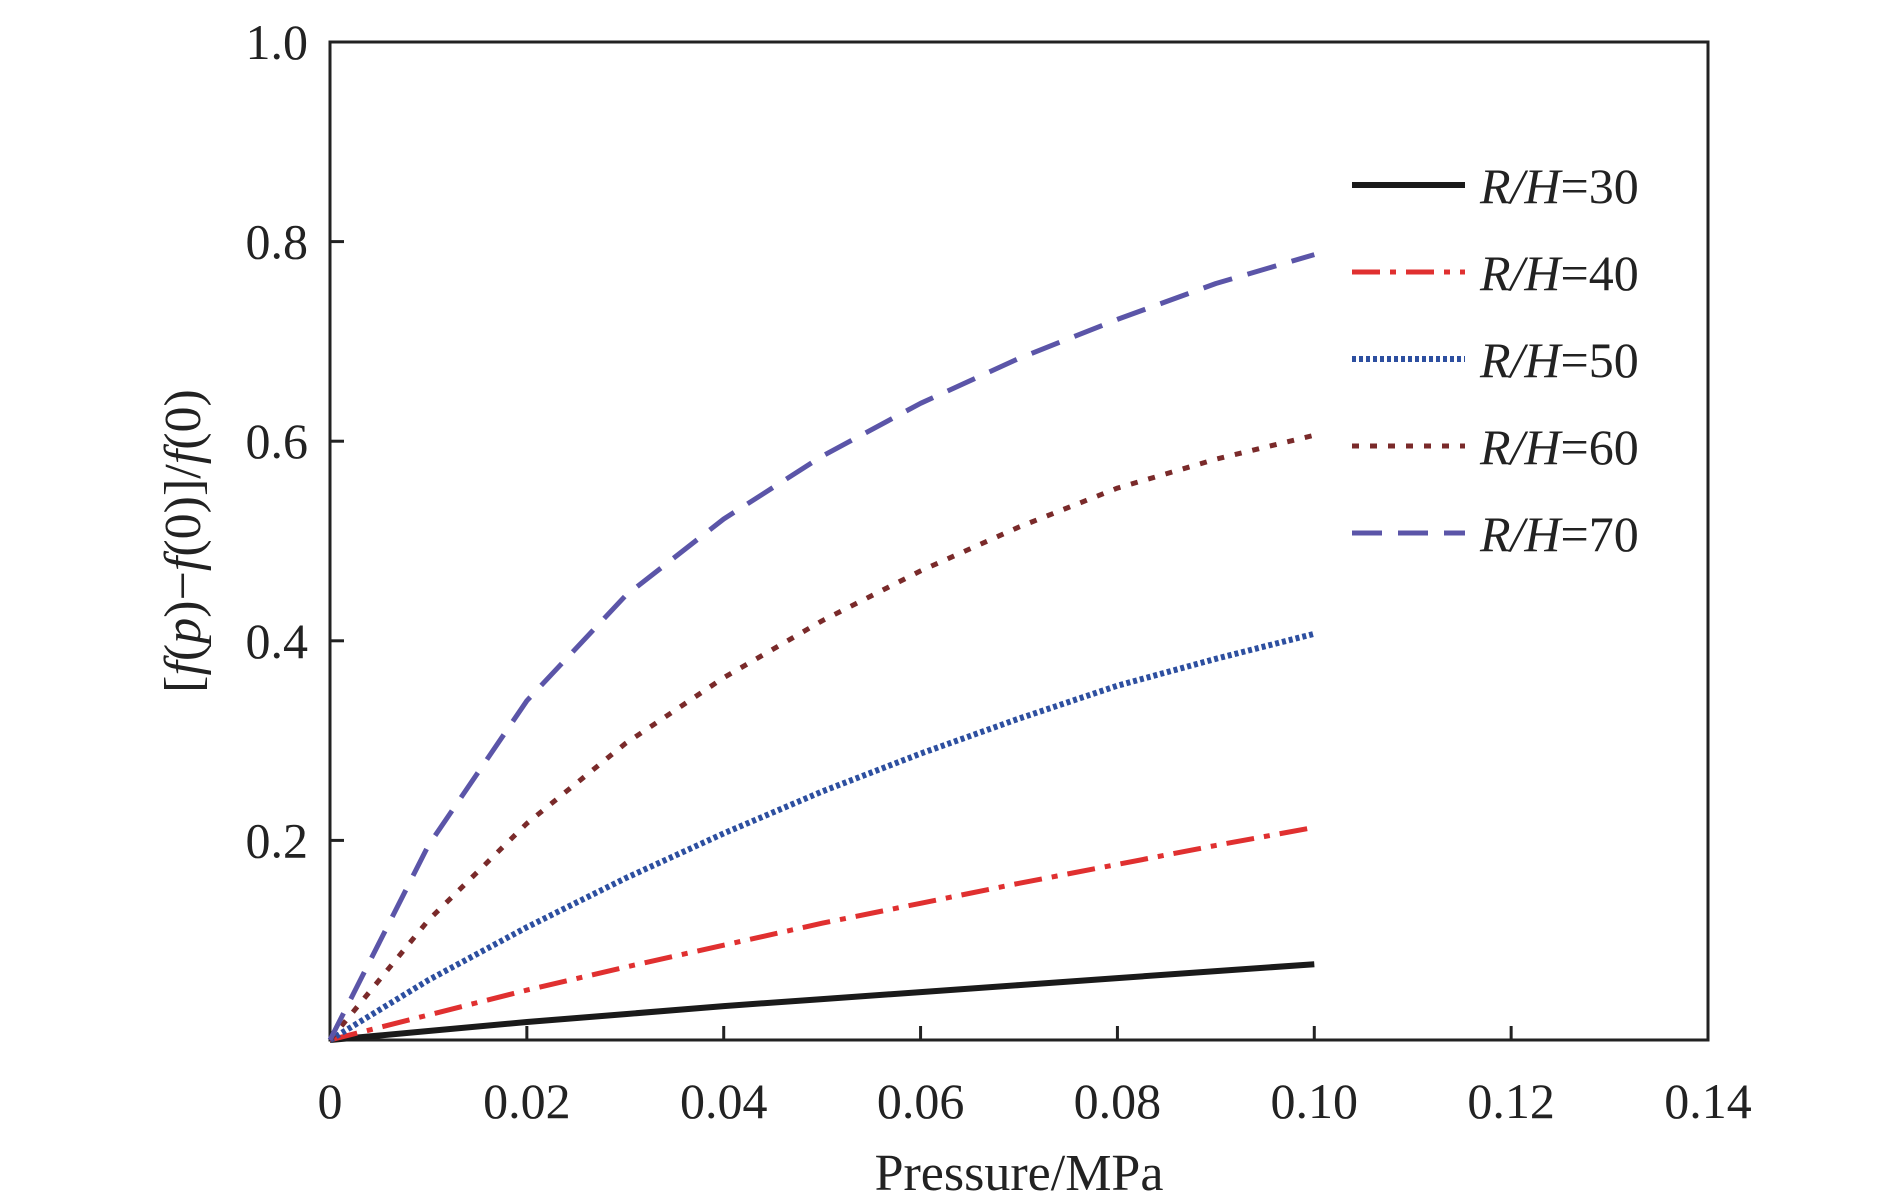 Image resolution: width=1890 pixels, height=1200 pixels. What do you see at coordinates (1708, 1101) in the screenshot?
I see `x-tick-label: 0.14` at bounding box center [1708, 1101].